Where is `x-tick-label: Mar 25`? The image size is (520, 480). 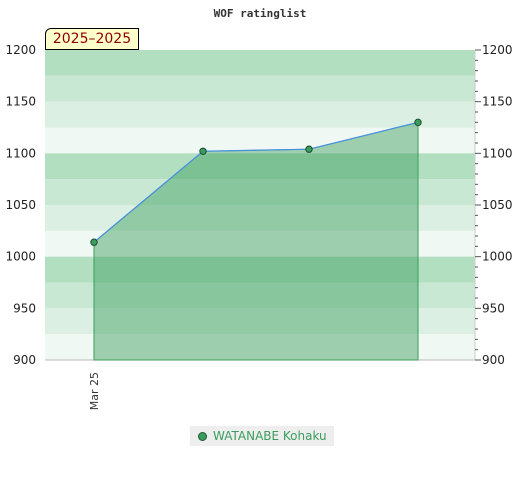 x-tick-label: Mar 25 is located at coordinates (94, 391).